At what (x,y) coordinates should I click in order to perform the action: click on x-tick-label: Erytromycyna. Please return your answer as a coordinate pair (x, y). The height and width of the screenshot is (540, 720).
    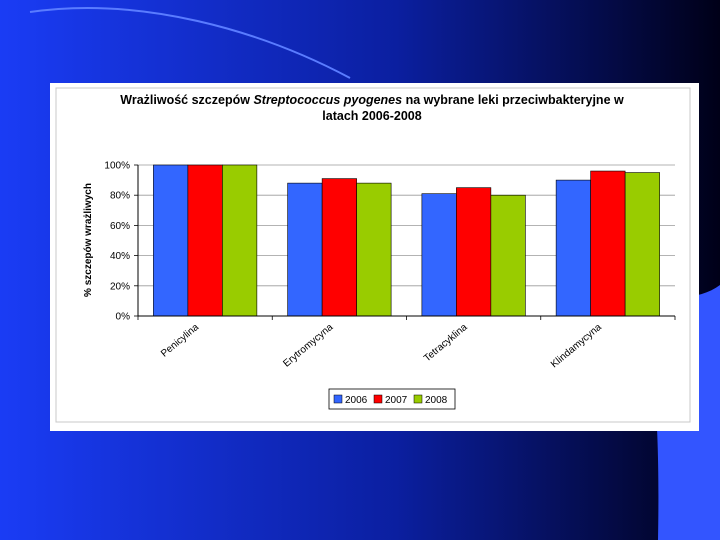
    Looking at the image, I should click on (308, 346).